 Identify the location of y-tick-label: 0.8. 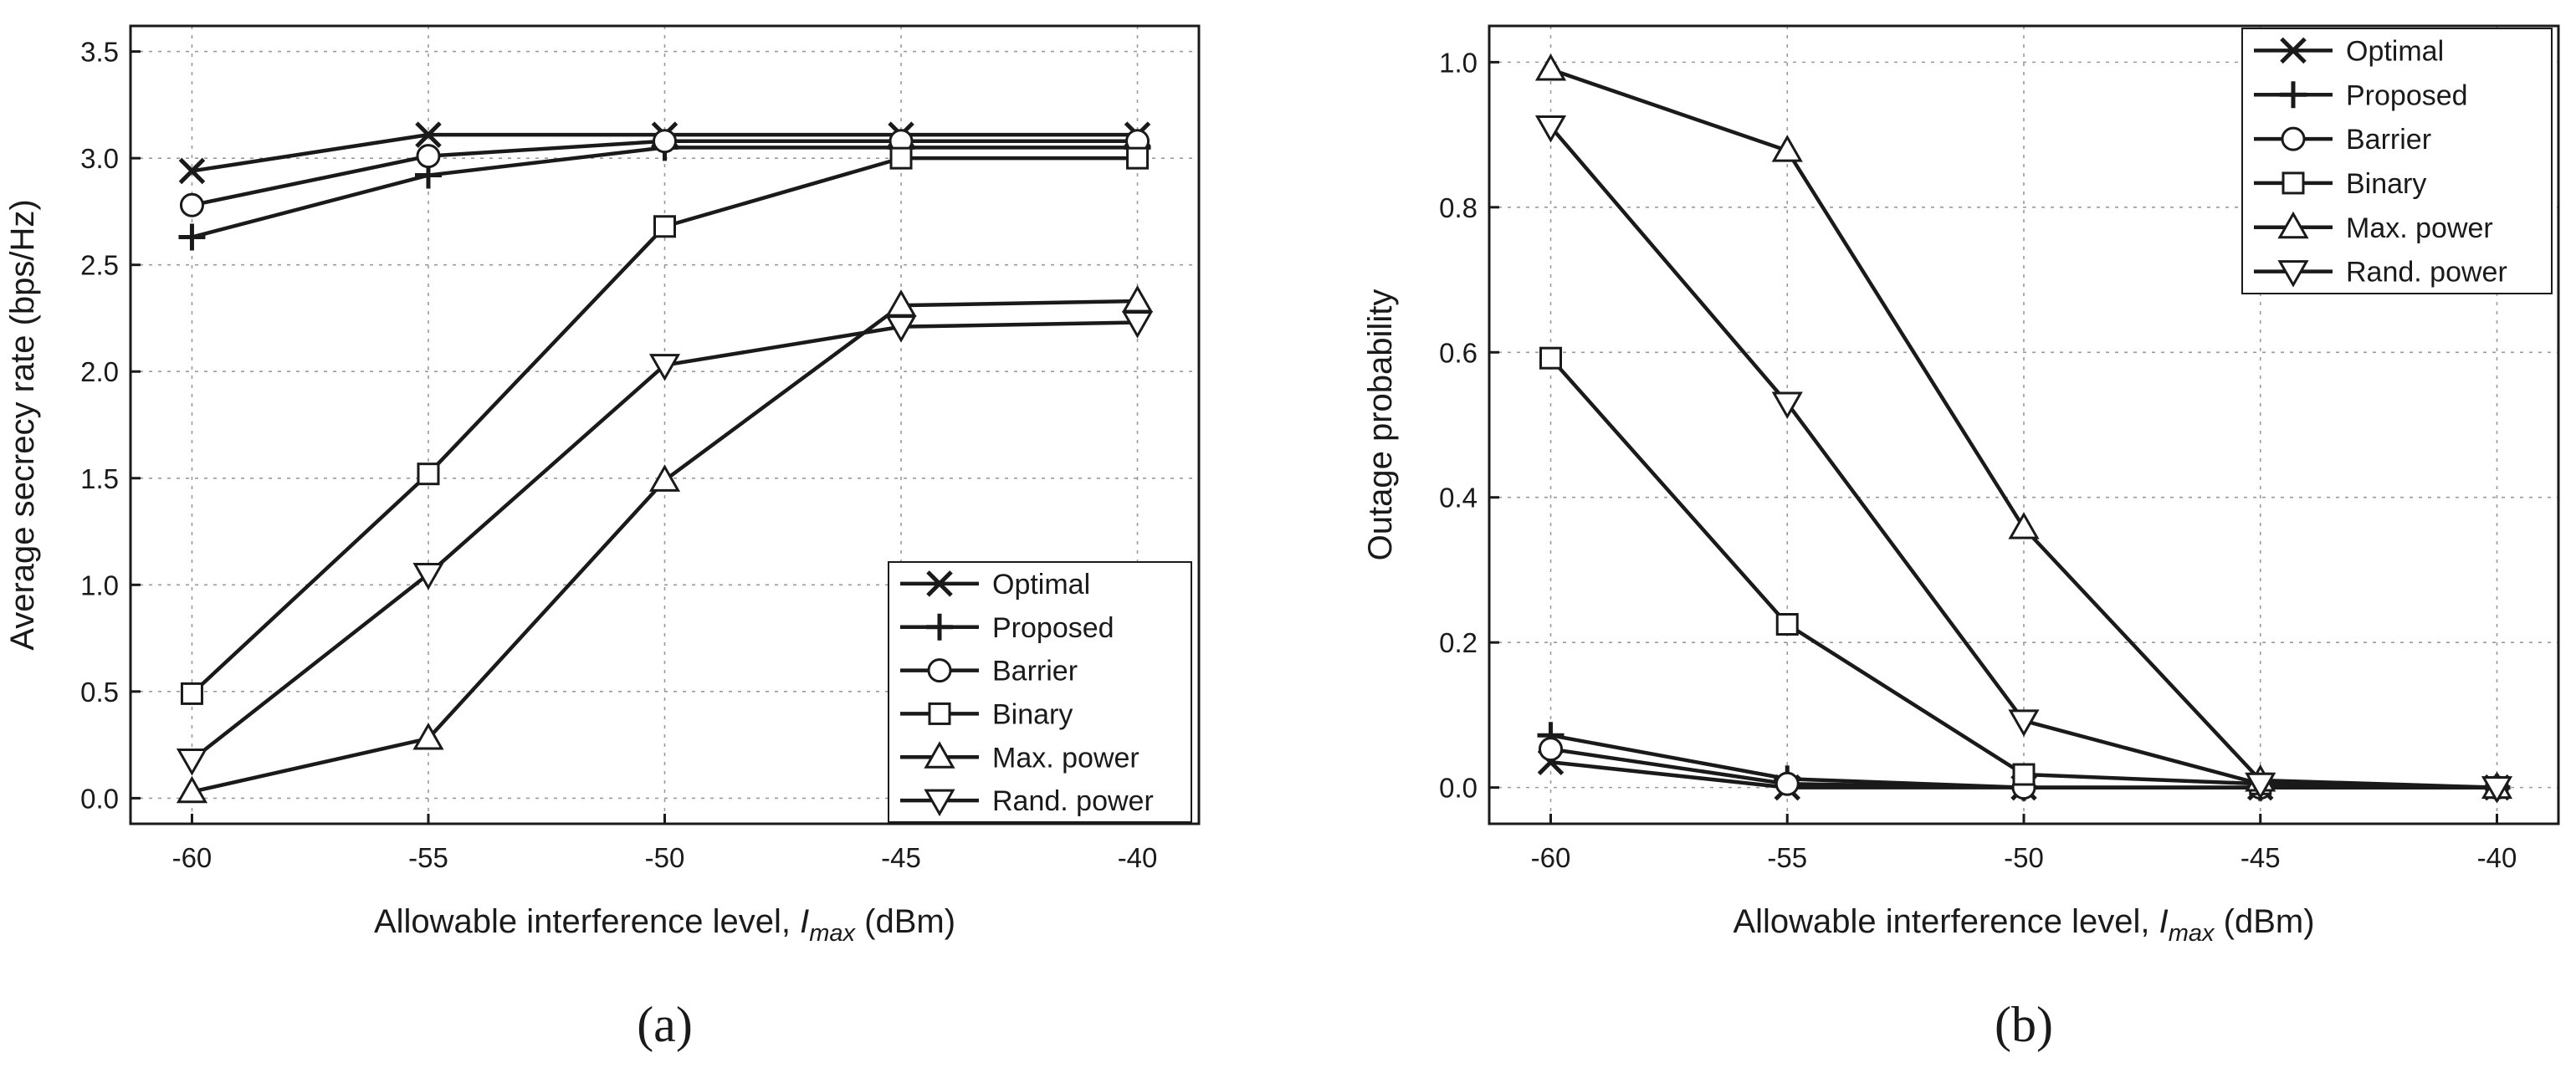
(1458, 207).